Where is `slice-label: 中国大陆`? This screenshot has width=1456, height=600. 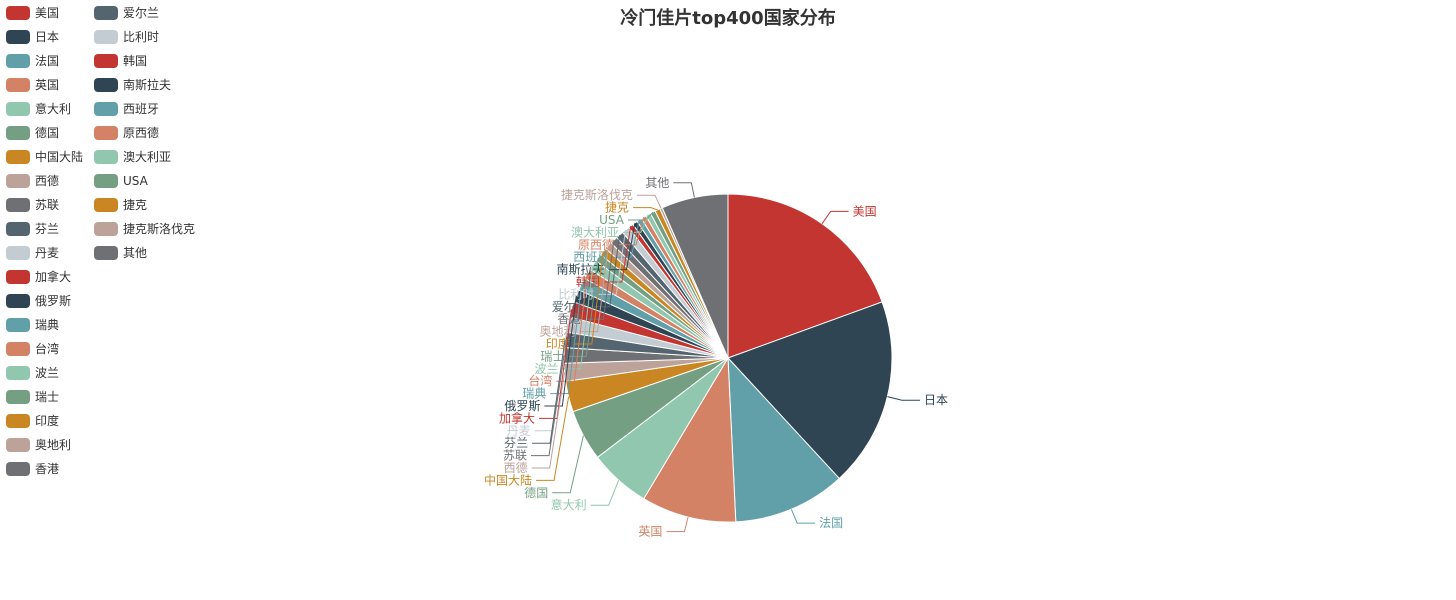
slice-label: 中国大陆 is located at coordinates (508, 479).